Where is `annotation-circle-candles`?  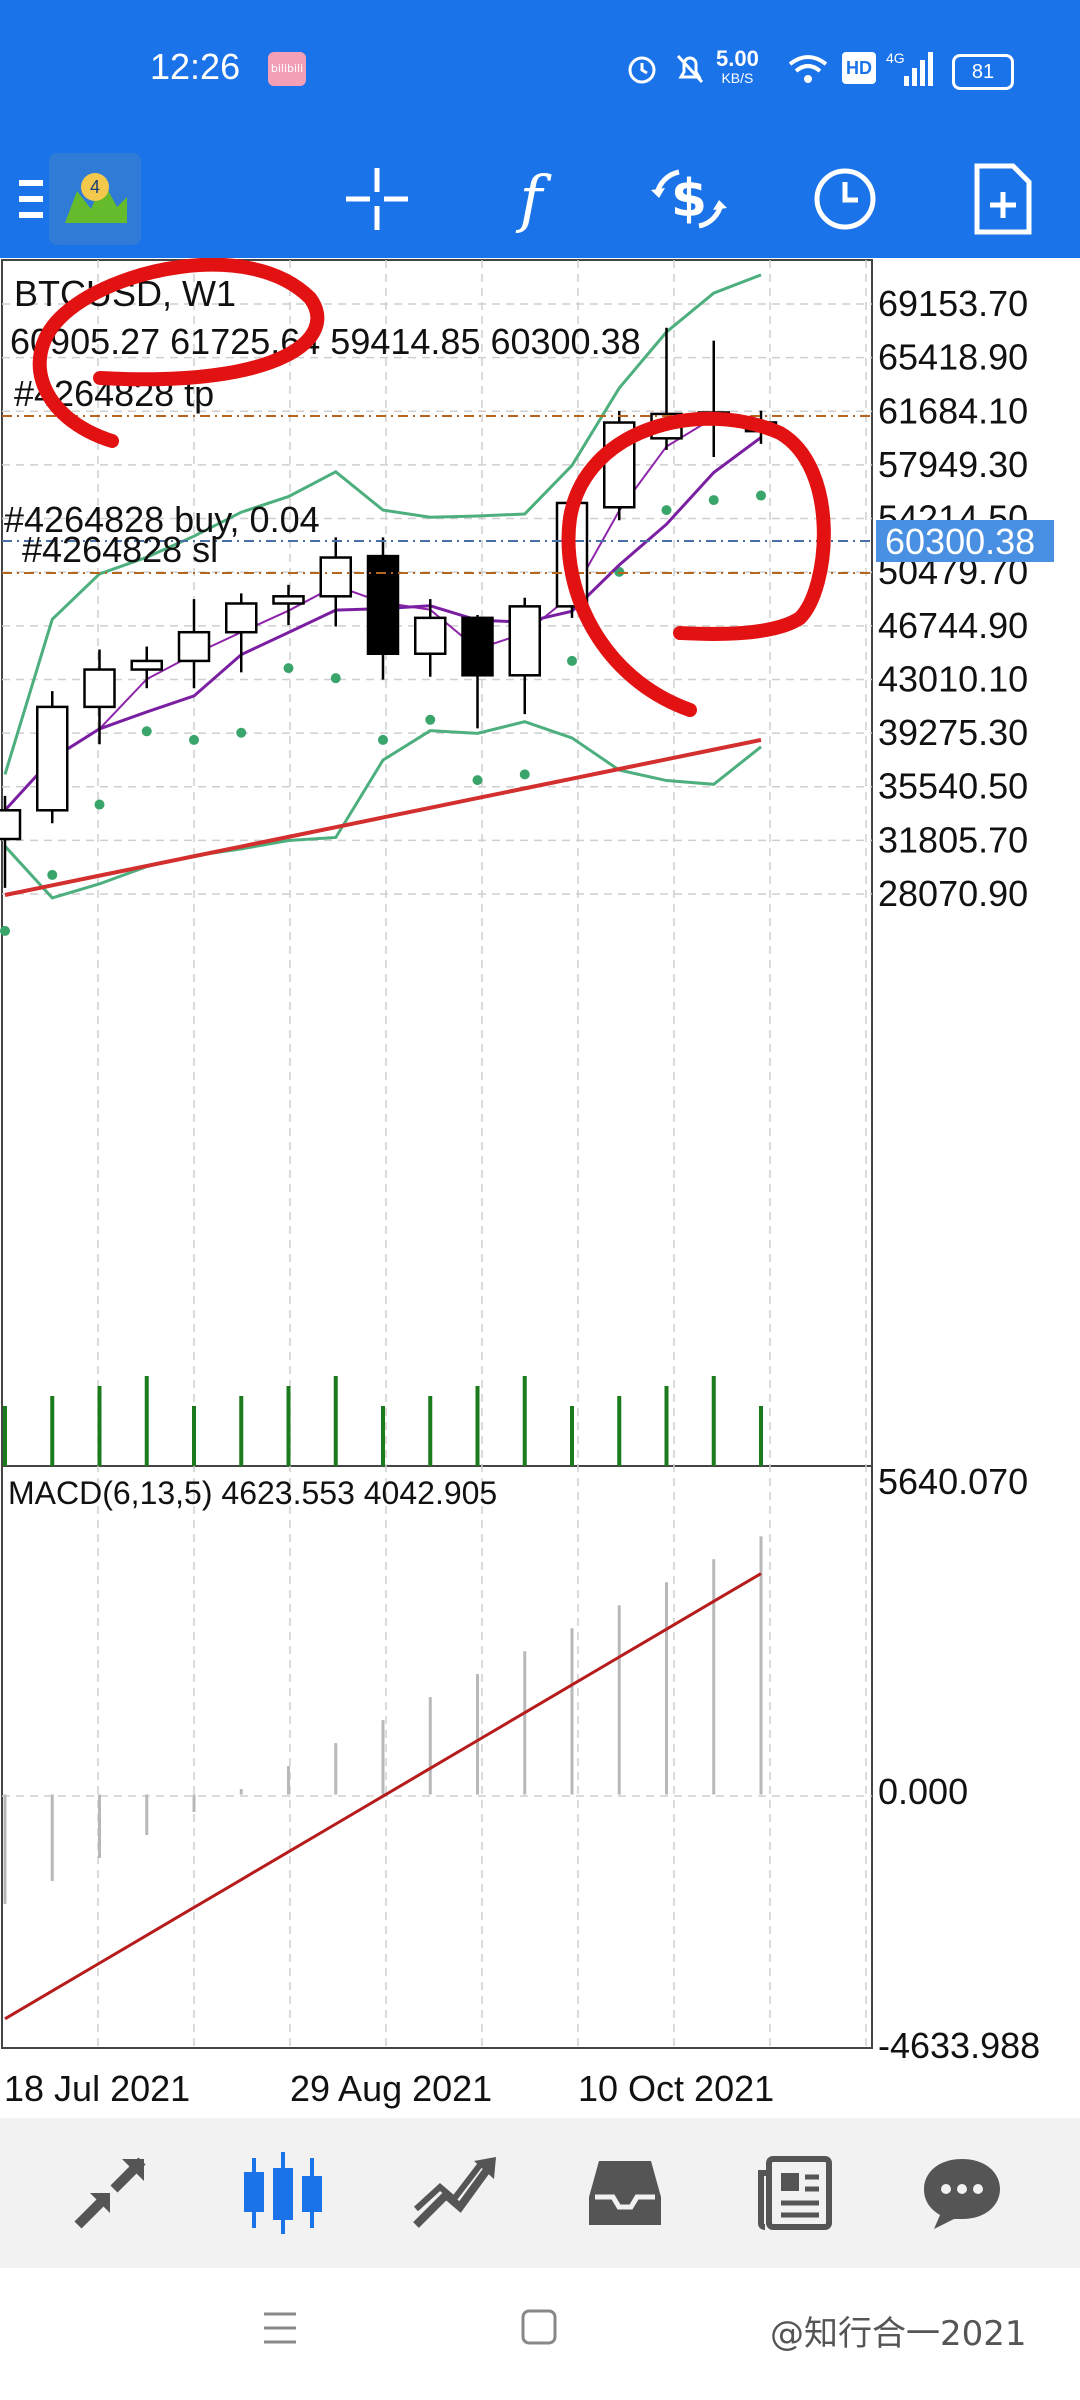 annotation-circle-candles is located at coordinates (696, 564).